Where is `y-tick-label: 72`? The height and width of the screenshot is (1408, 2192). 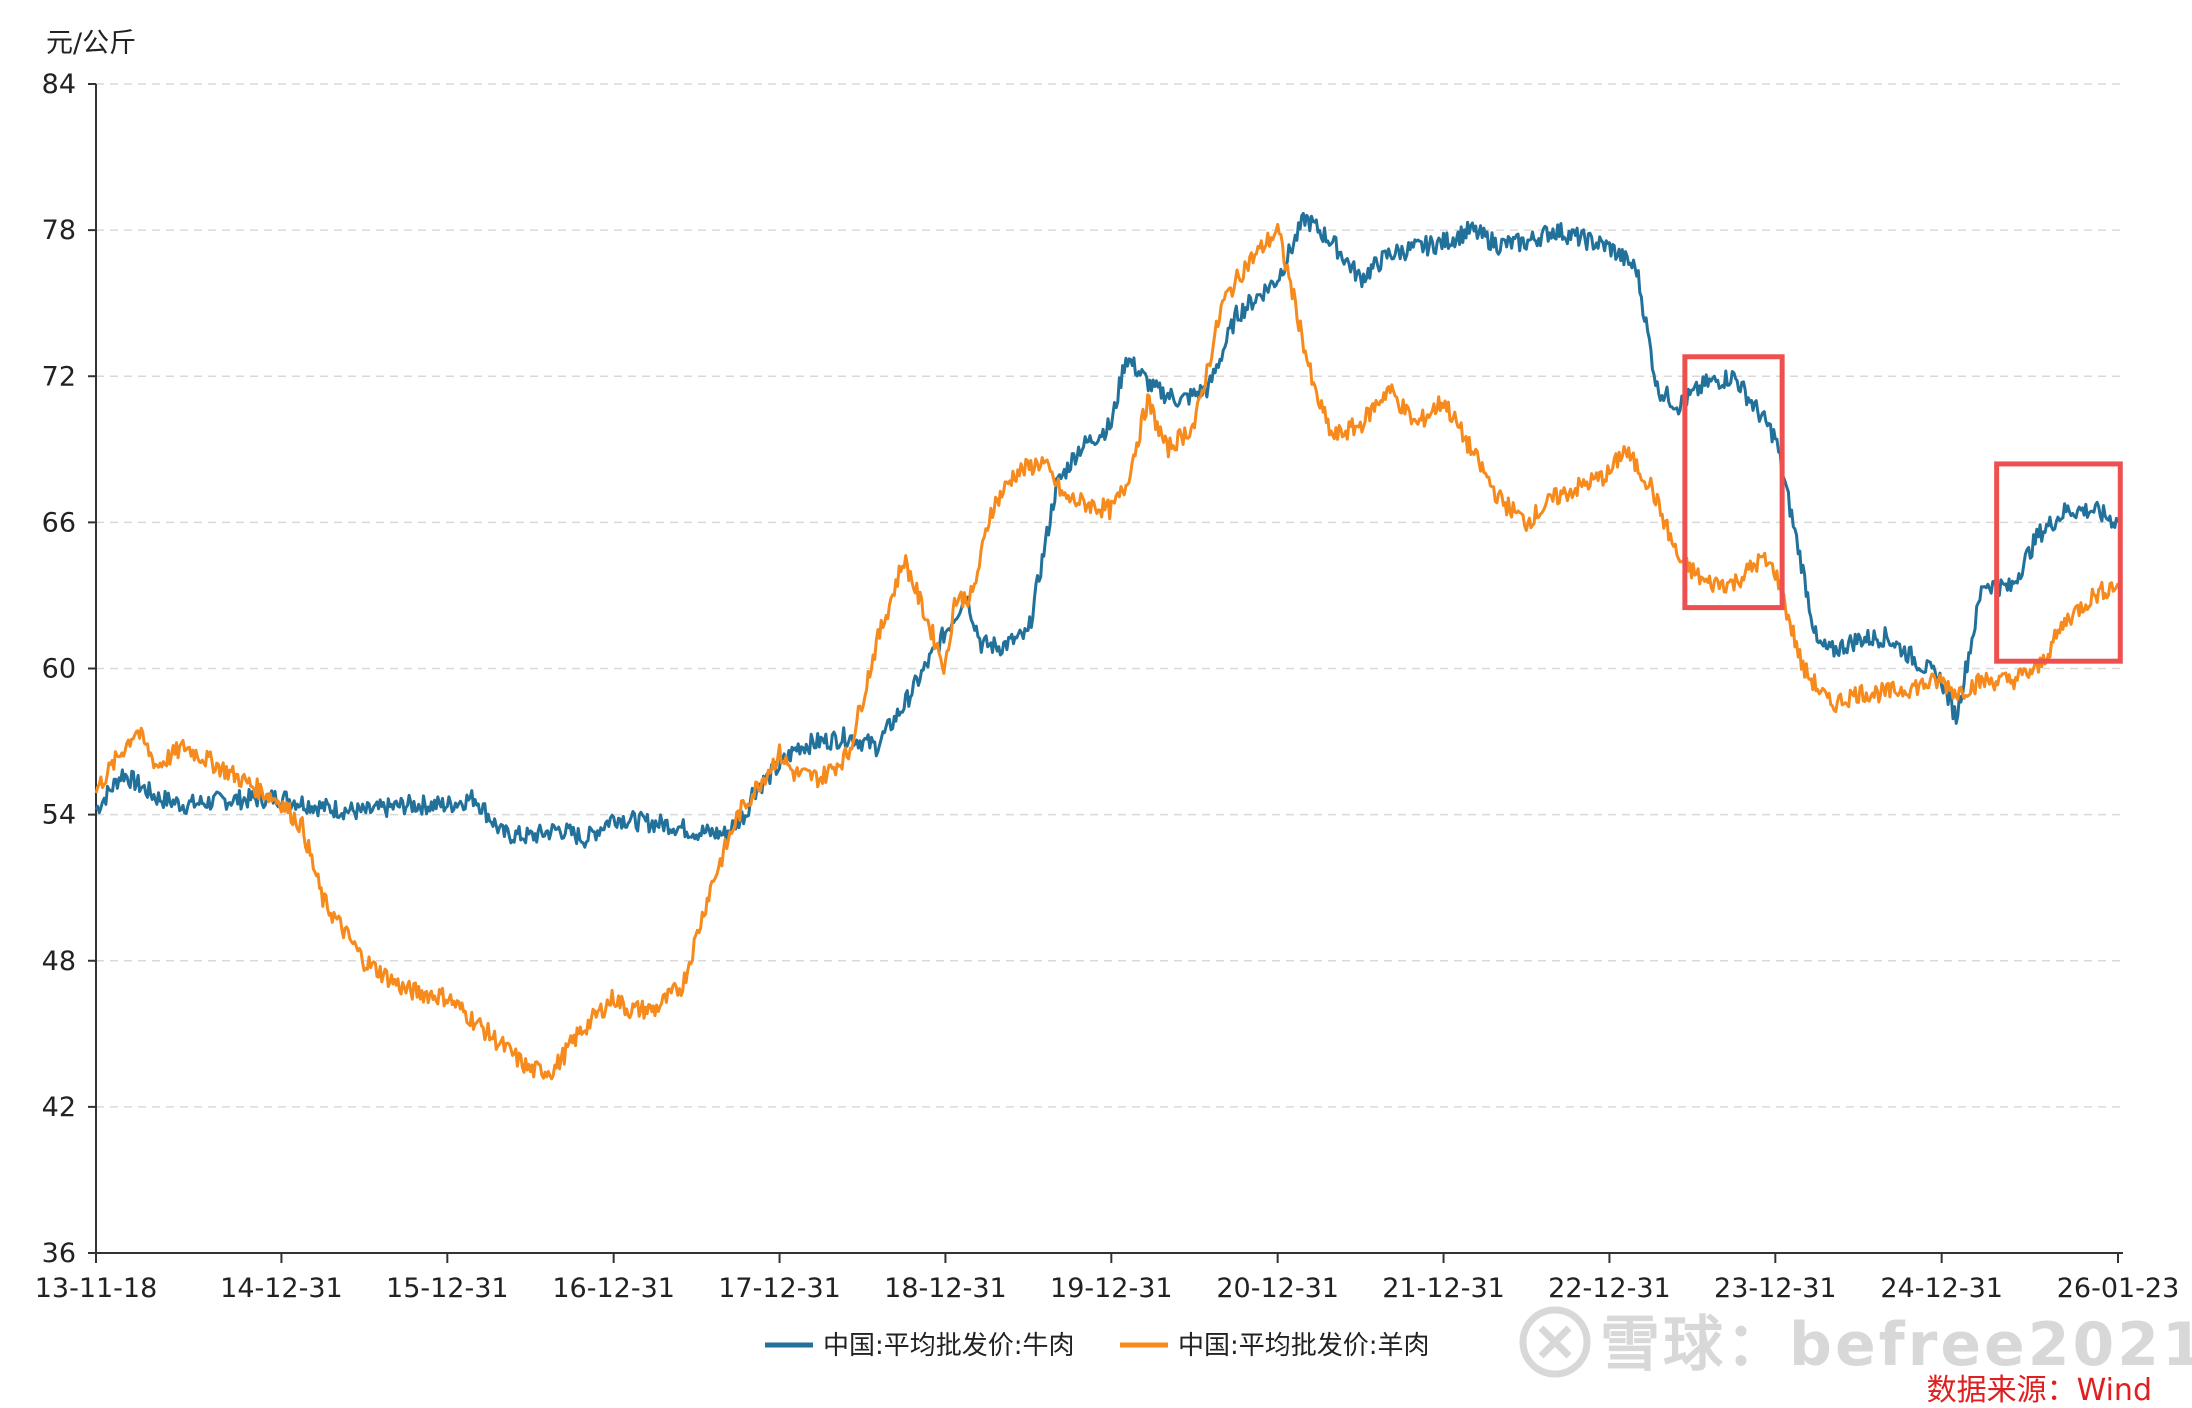
y-tick-label: 72 is located at coordinates (59, 376).